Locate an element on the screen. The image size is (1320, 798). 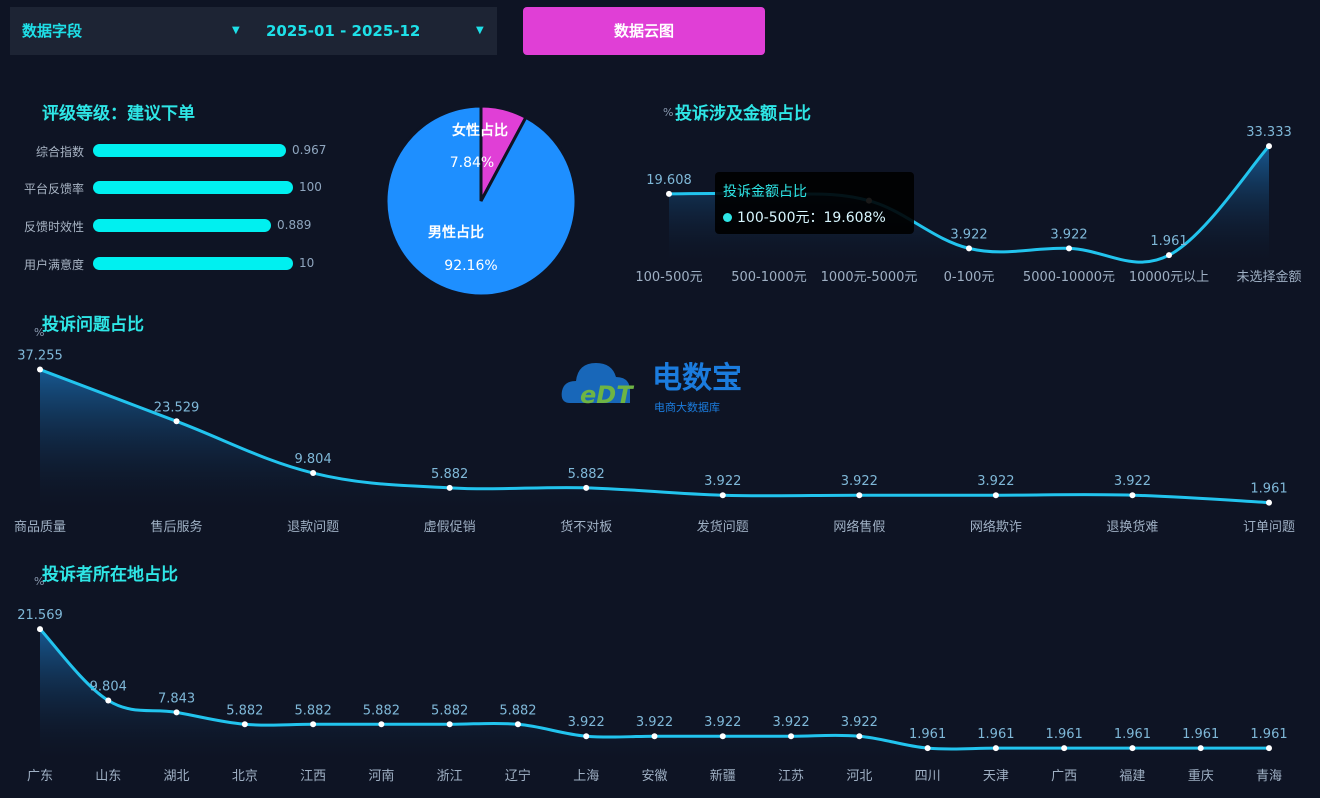
amount-x-tick: 100-500元 is located at coordinates (668, 277).